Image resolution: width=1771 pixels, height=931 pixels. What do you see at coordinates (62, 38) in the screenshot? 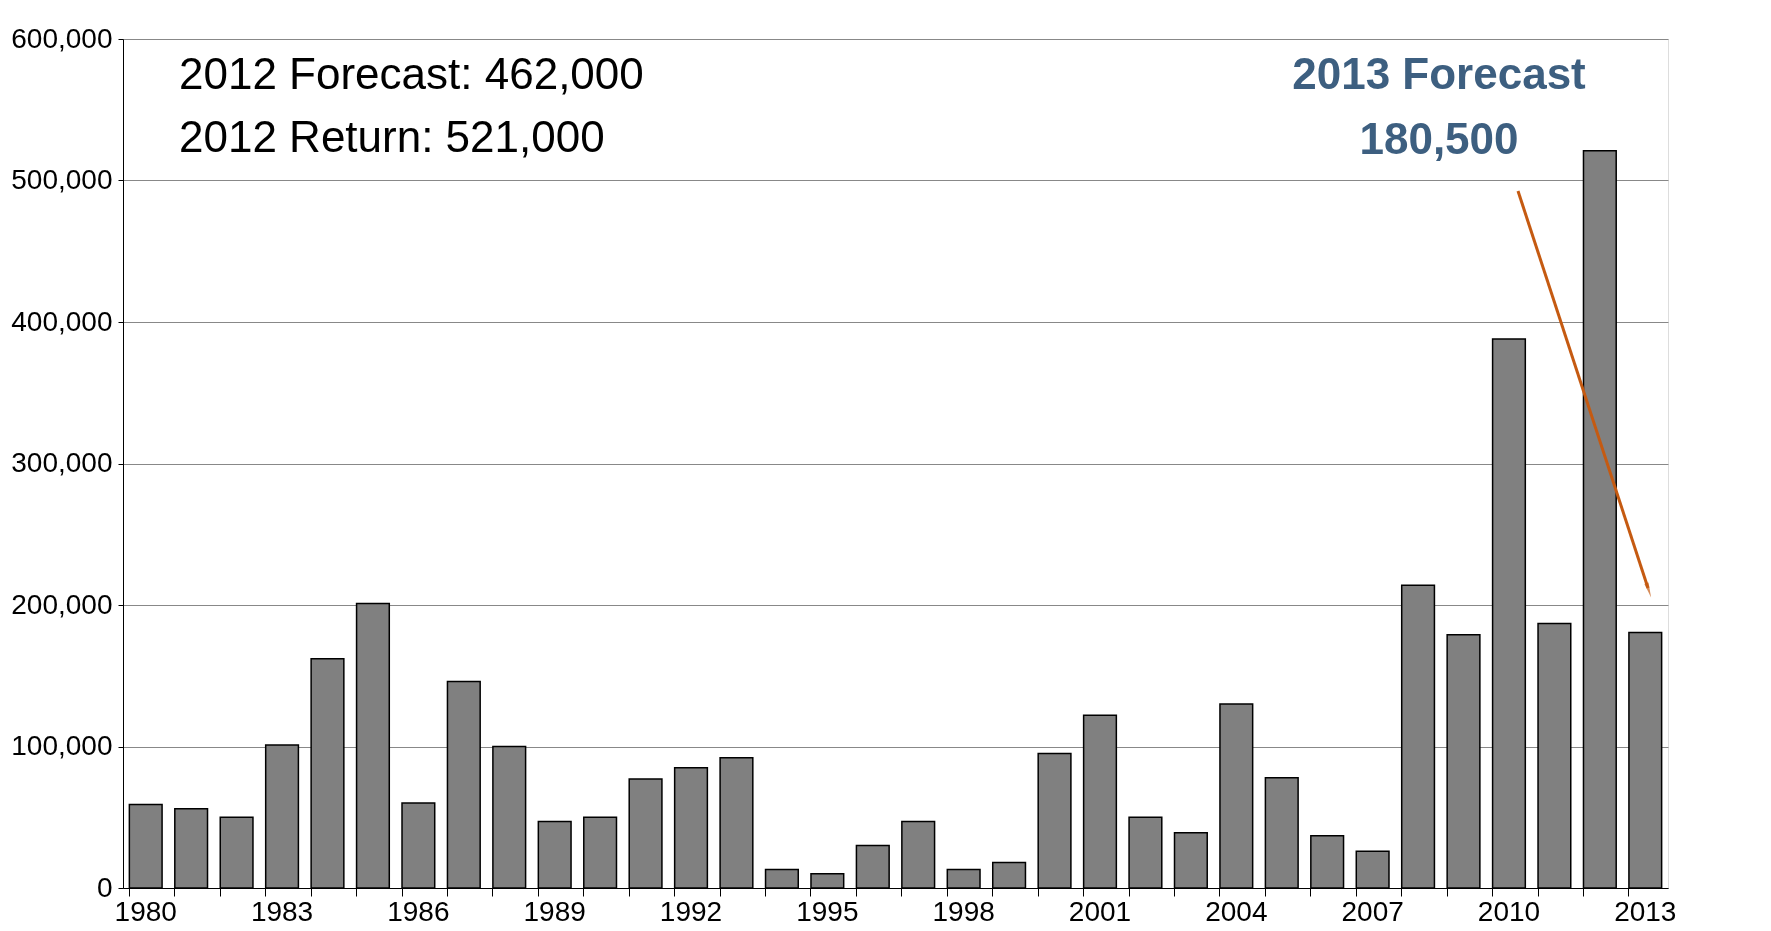
I see `y-tick-label: 600,000` at bounding box center [62, 38].